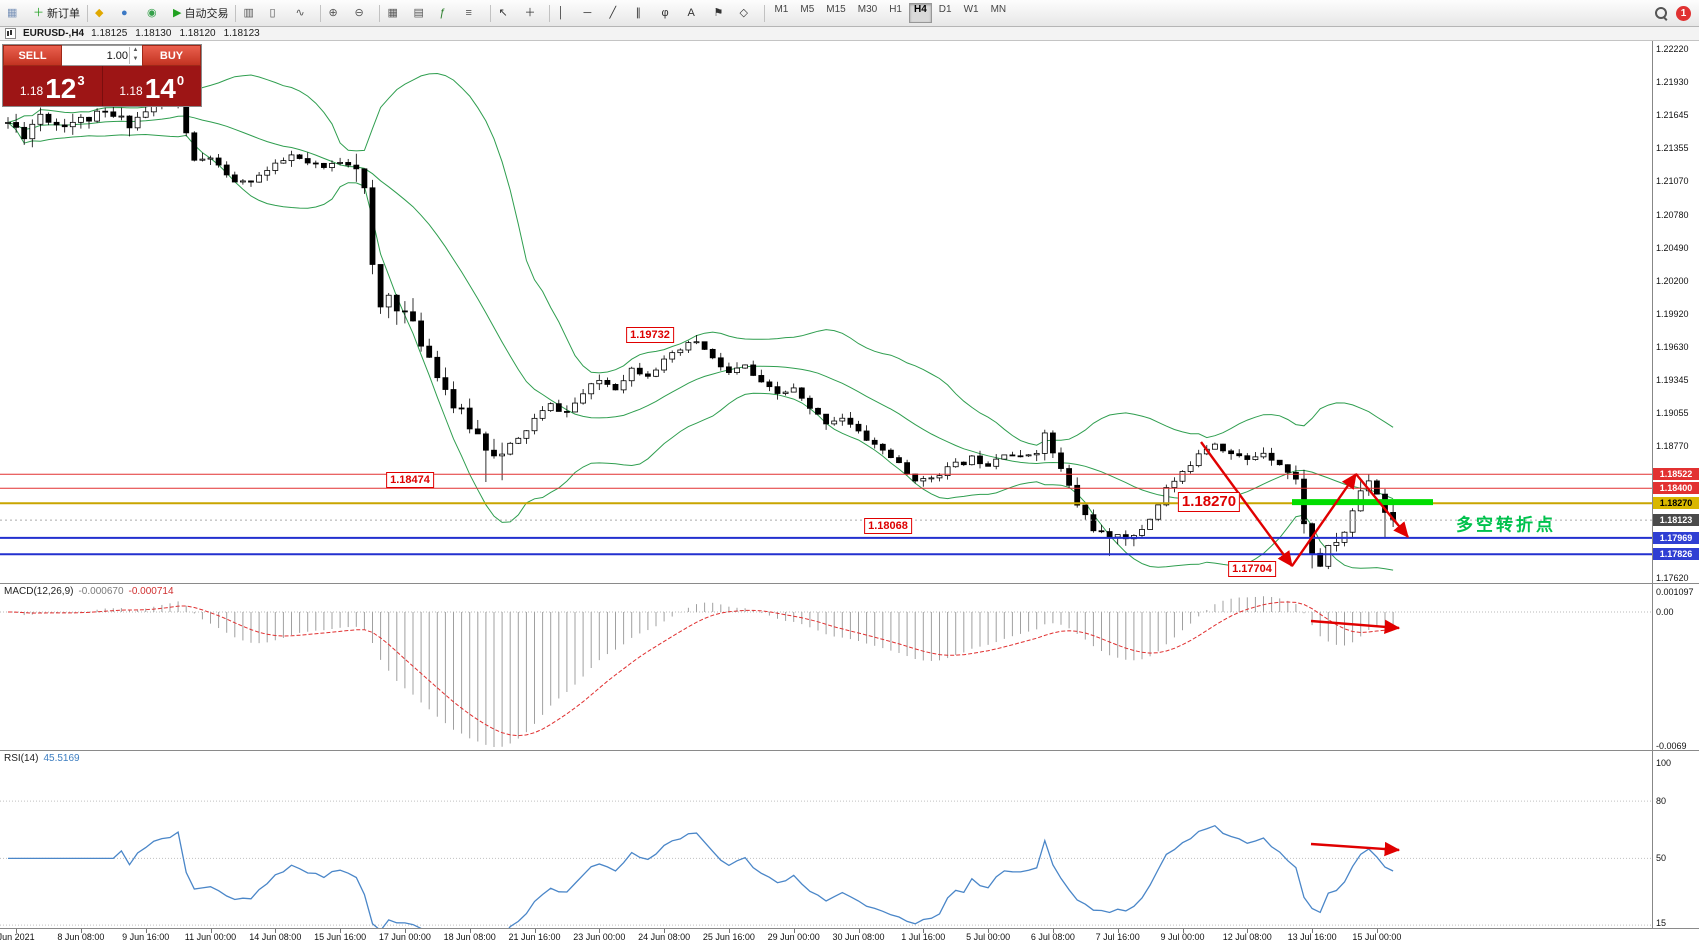 The image size is (1699, 945). What do you see at coordinates (32, 55) in the screenshot?
I see `sell-button: SELL` at bounding box center [32, 55].